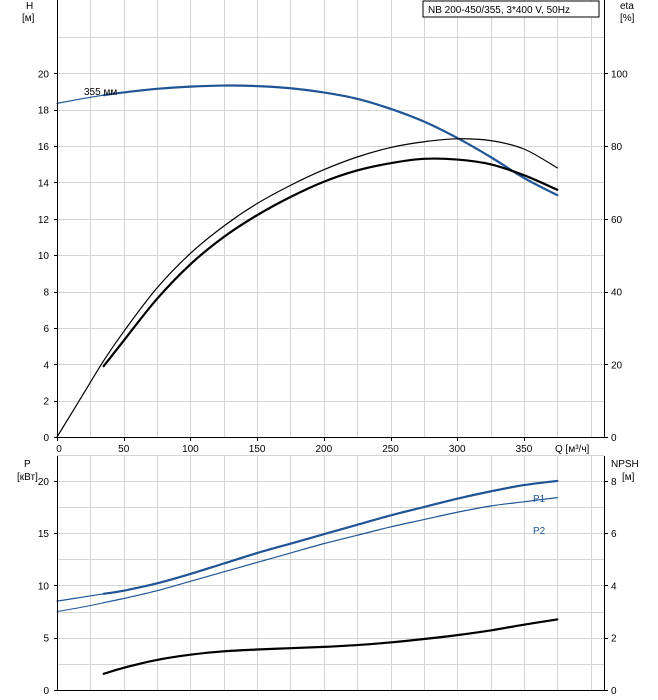 The width and height of the screenshot is (658, 700). Describe the element at coordinates (27, 477) in the screenshot. I see `bottom-left-axis-unit: [кВт]` at that location.